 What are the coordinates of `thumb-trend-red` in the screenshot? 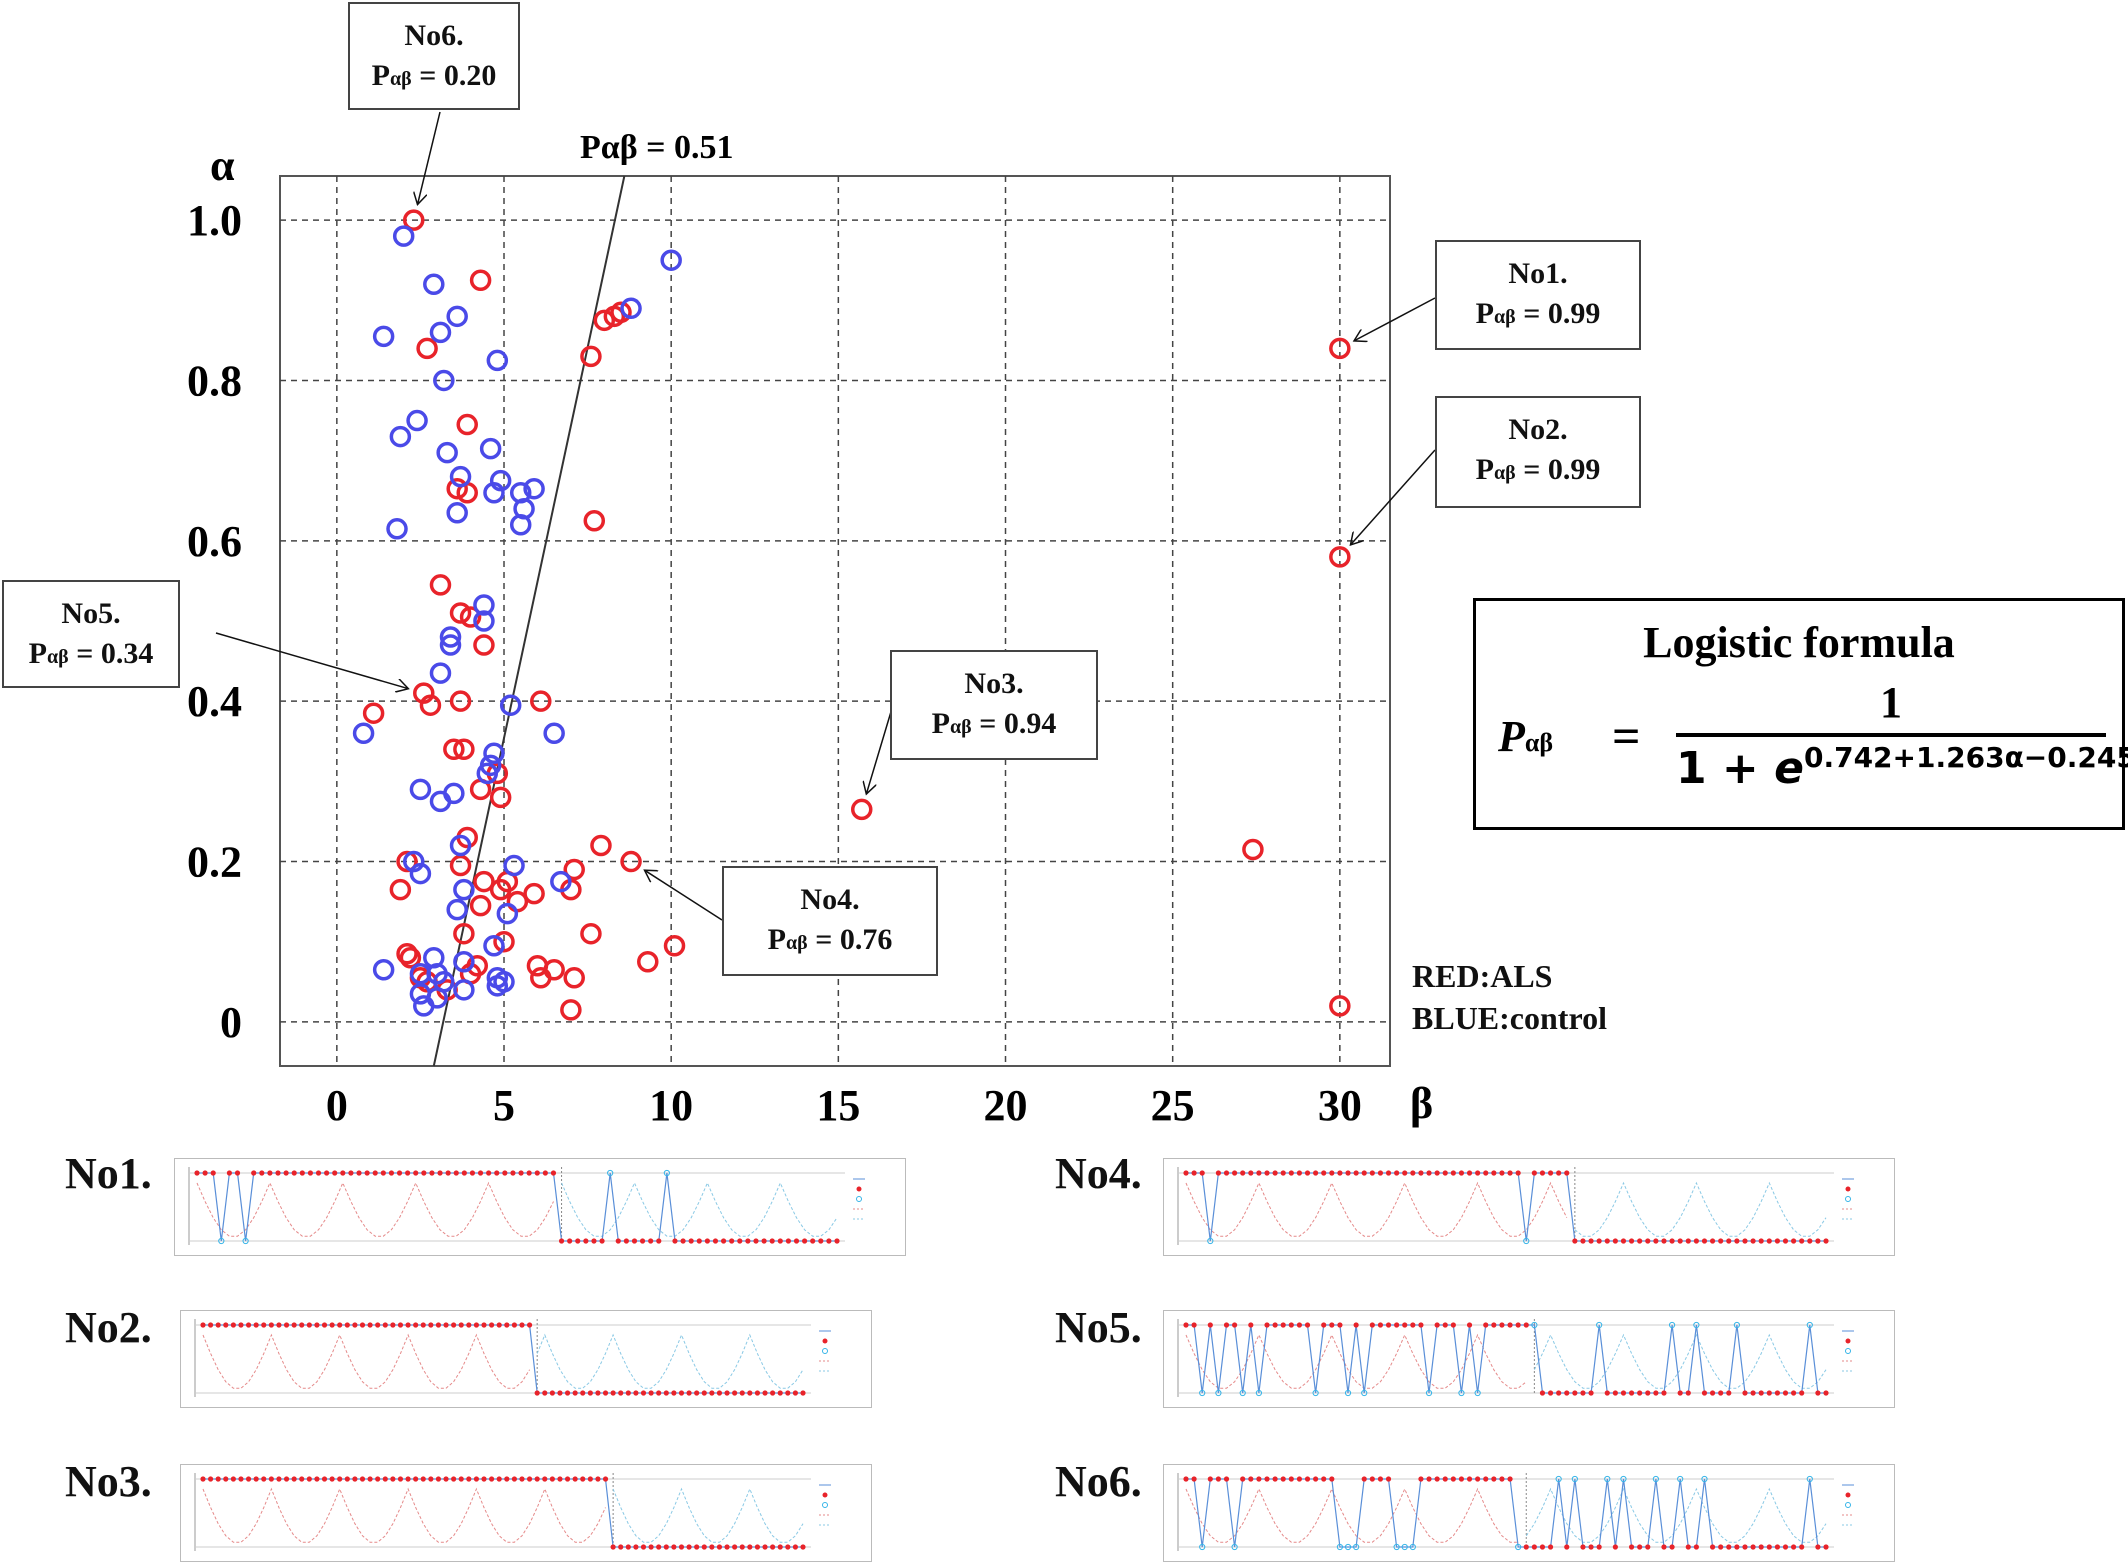 It's located at (404, 1515).